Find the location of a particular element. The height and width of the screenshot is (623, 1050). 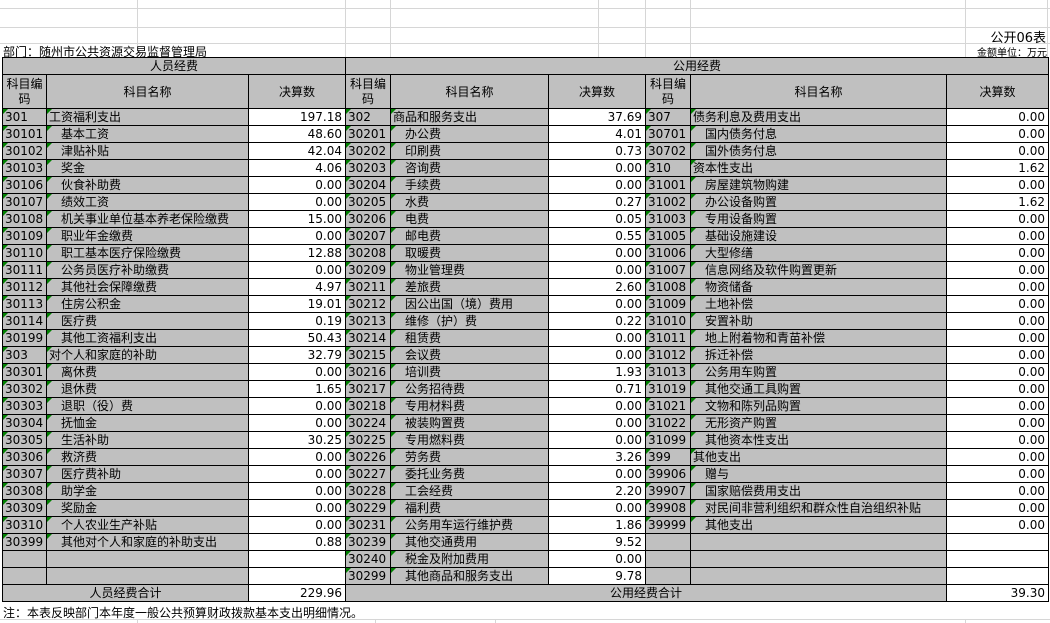

value-cell: 197.18 is located at coordinates (297, 117).